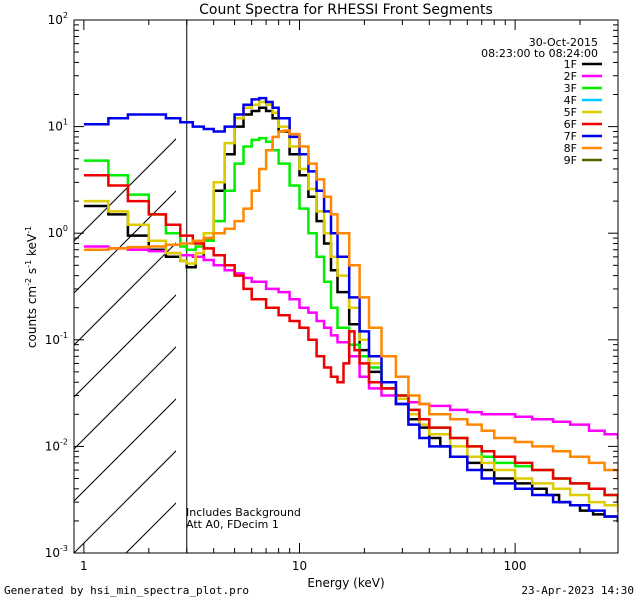 This screenshot has width=640, height=600. I want to click on x-tick-label: 1, so click(84, 566).